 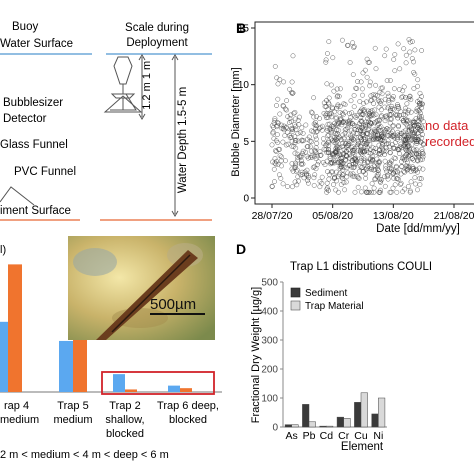 I want to click on legend-label-sediment: Sediment, so click(x=326, y=293).